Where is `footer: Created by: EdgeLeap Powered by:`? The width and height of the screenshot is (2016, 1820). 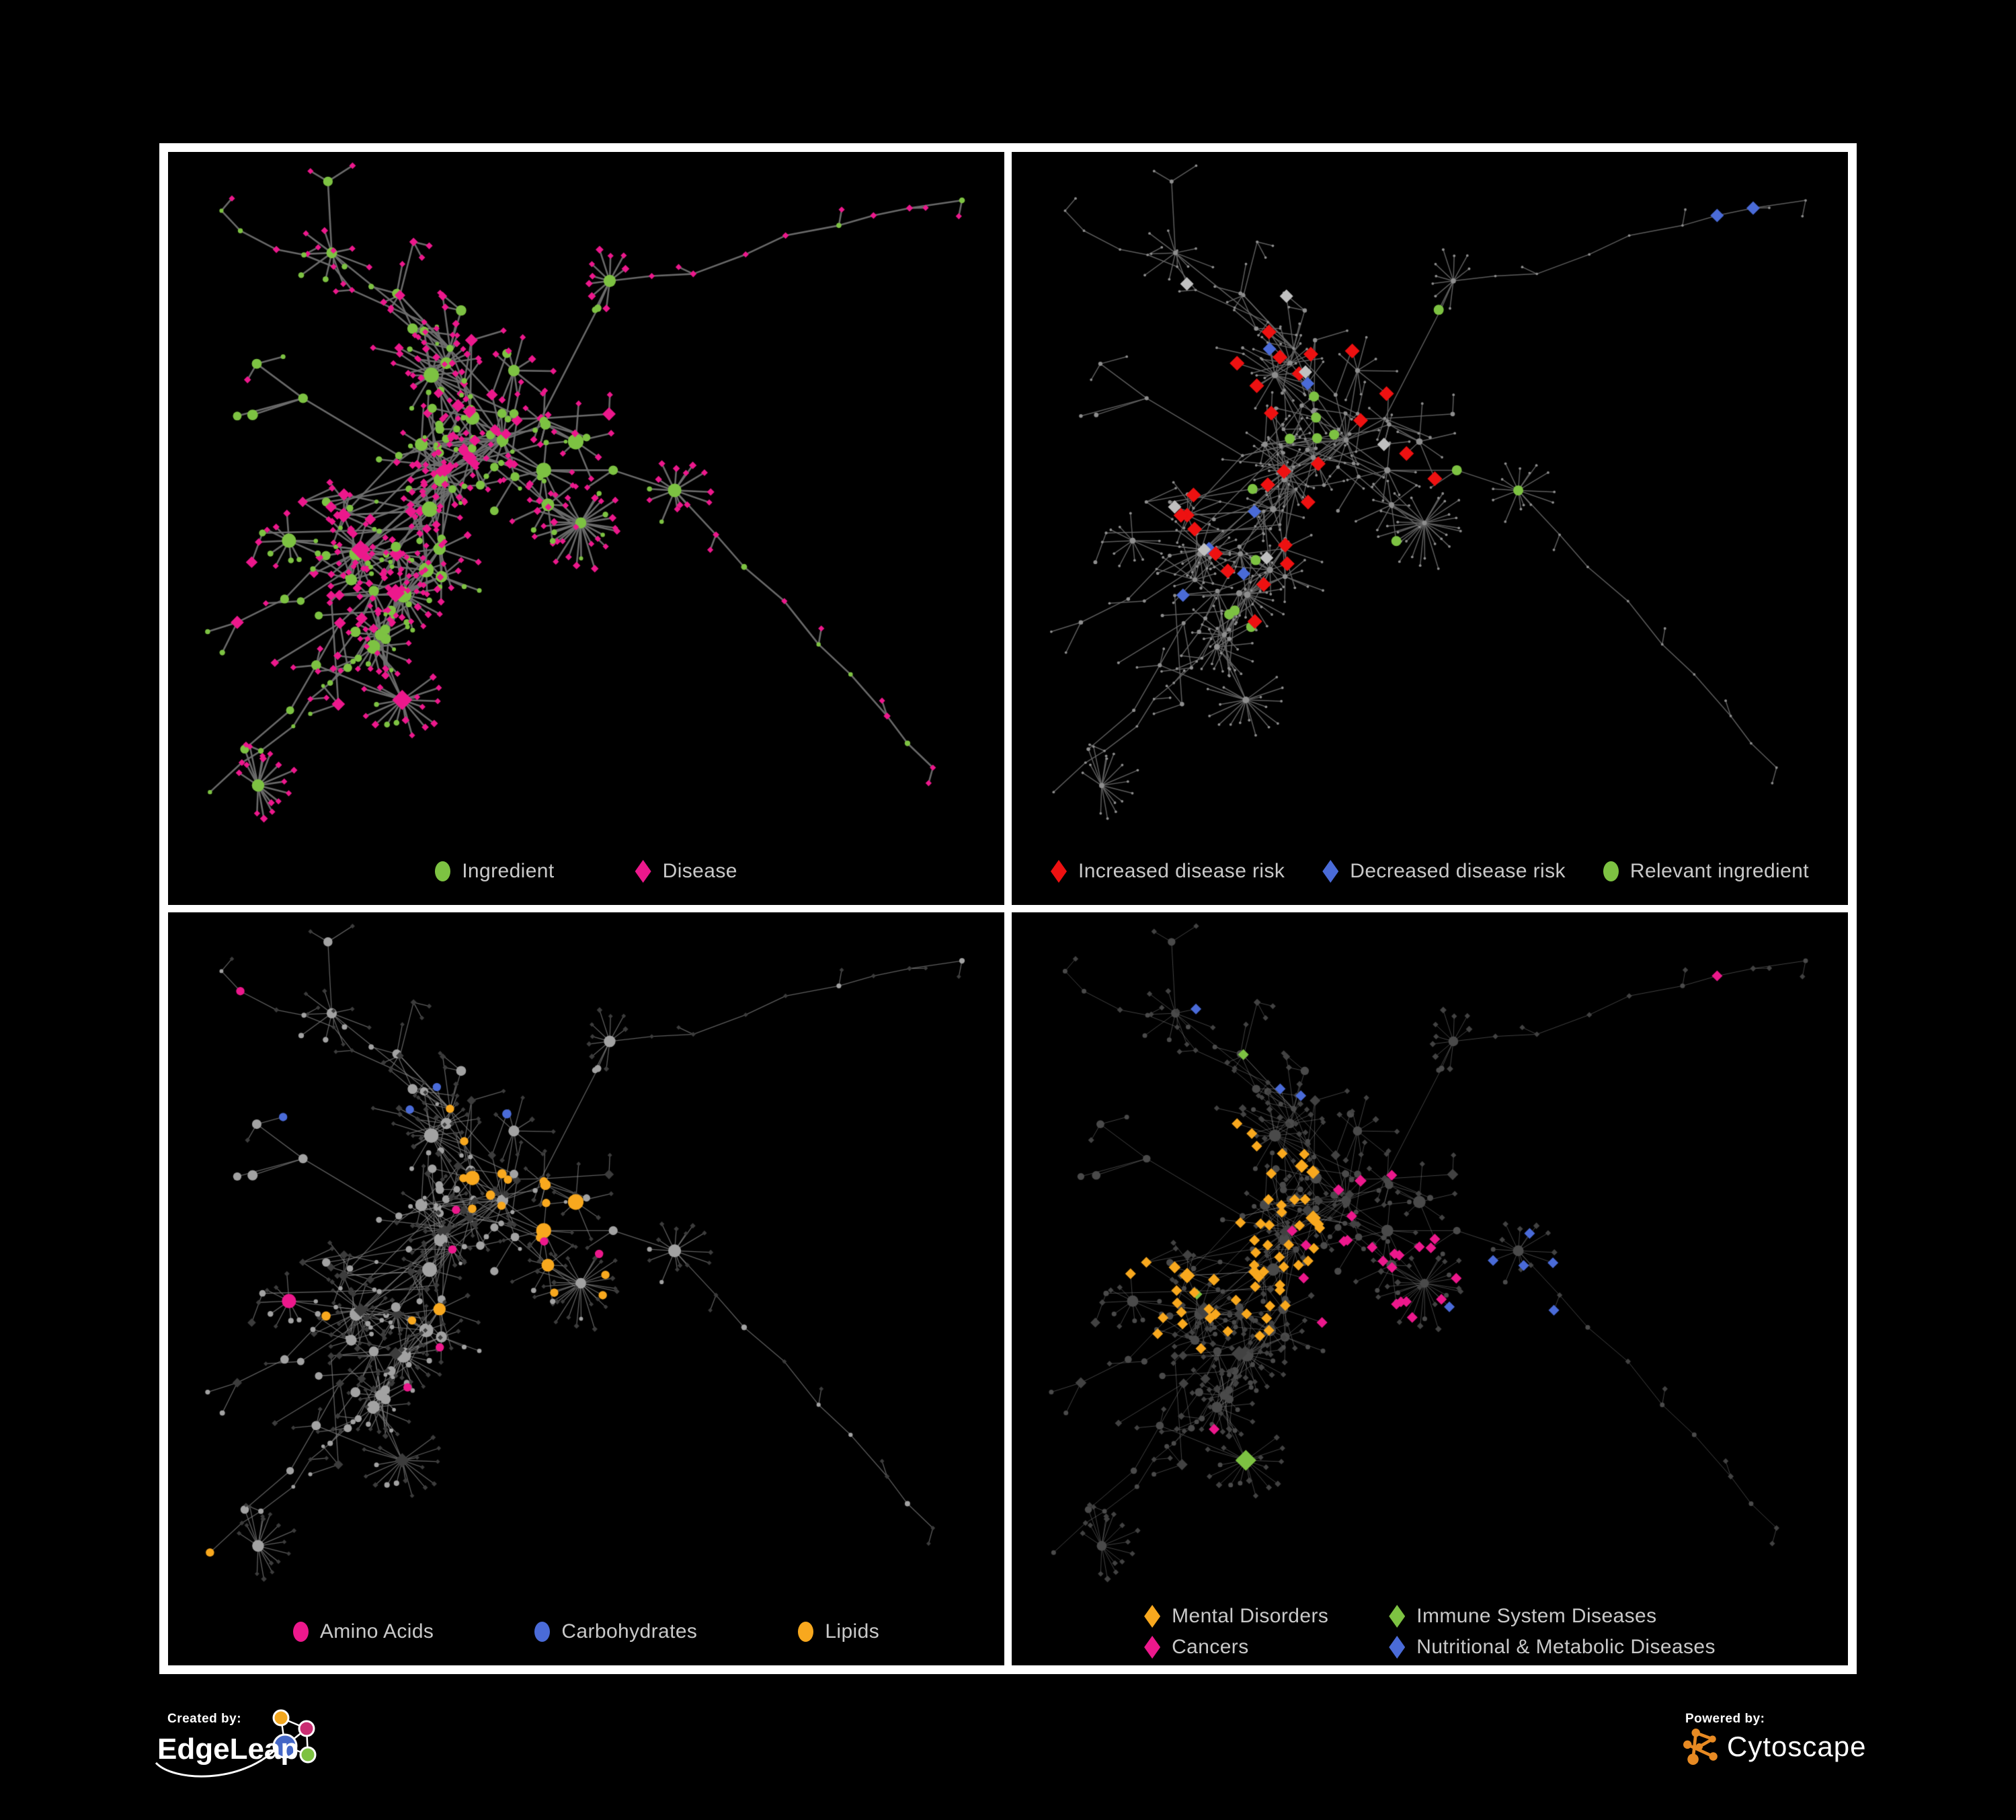 footer: Created by: EdgeLeap Powered by: is located at coordinates (1008, 1747).